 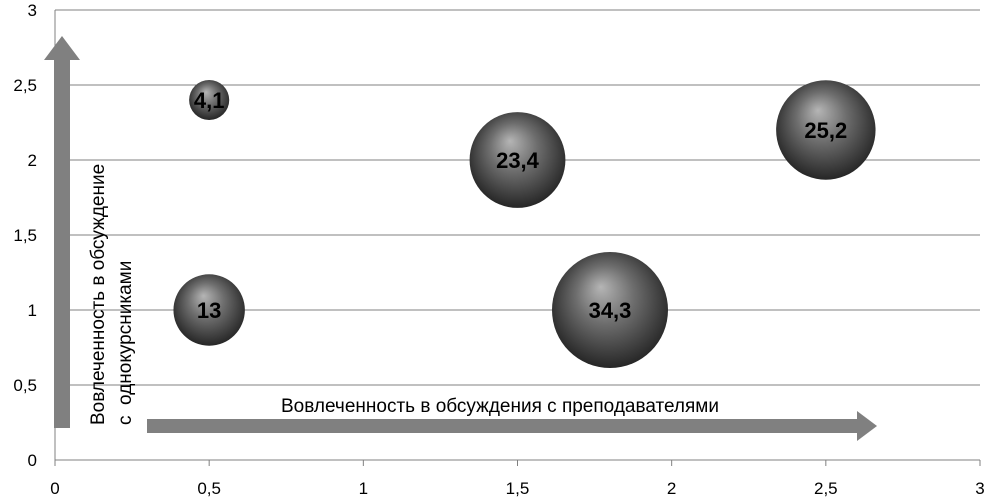 I want to click on y-axis-title-line2: с однокурсниками, so click(x=125, y=343).